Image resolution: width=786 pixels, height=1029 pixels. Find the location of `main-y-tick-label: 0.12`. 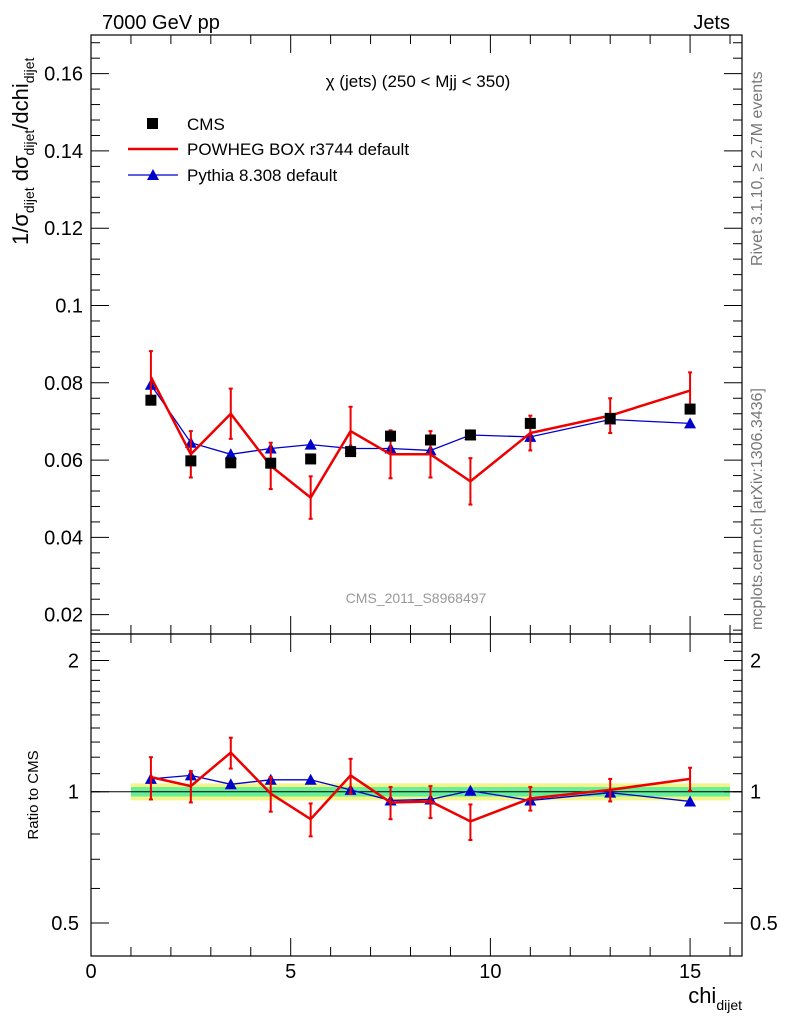

main-y-tick-label: 0.12 is located at coordinates (63, 229).